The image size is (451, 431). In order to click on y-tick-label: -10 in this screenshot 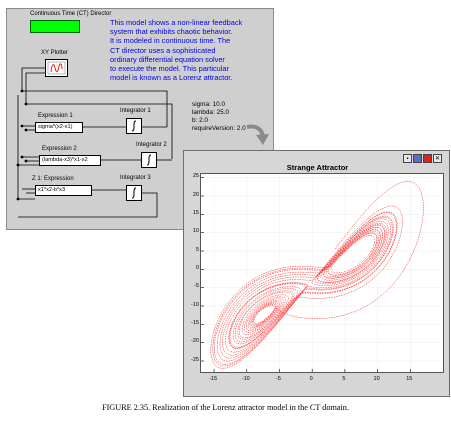, I will do `click(195, 304)`.